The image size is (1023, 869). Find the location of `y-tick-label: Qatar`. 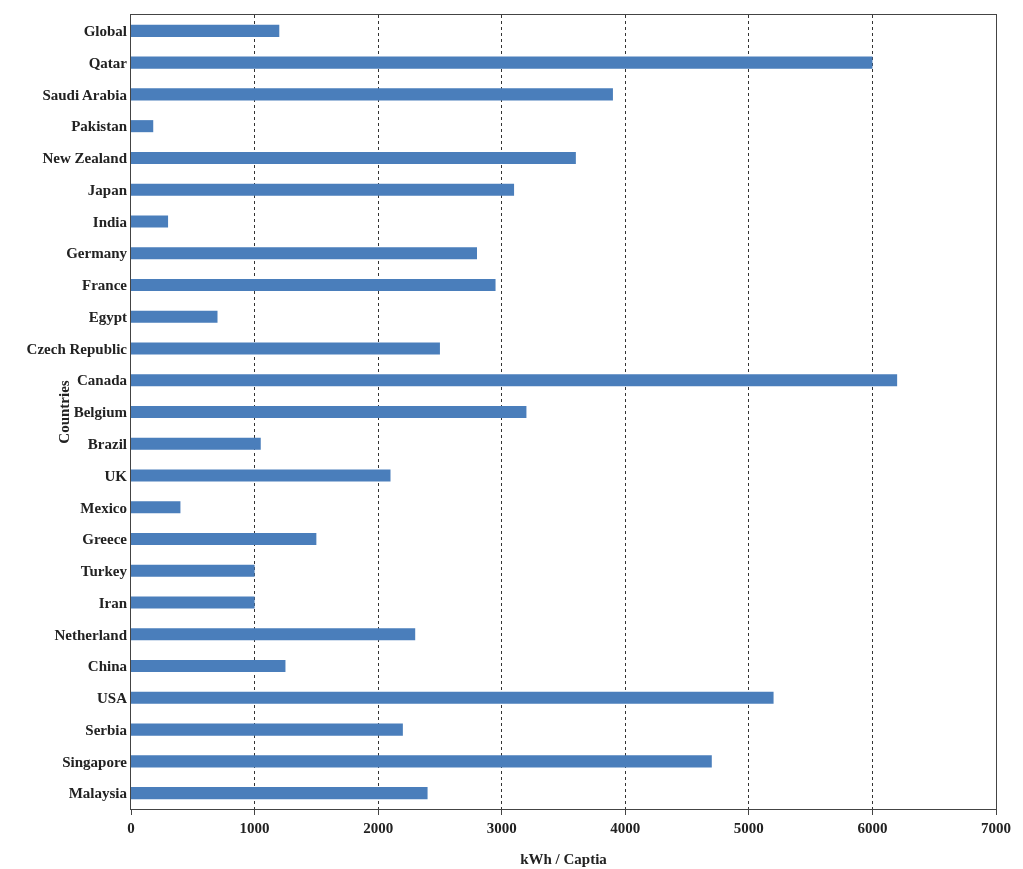

y-tick-label: Qatar is located at coordinates (108, 62).